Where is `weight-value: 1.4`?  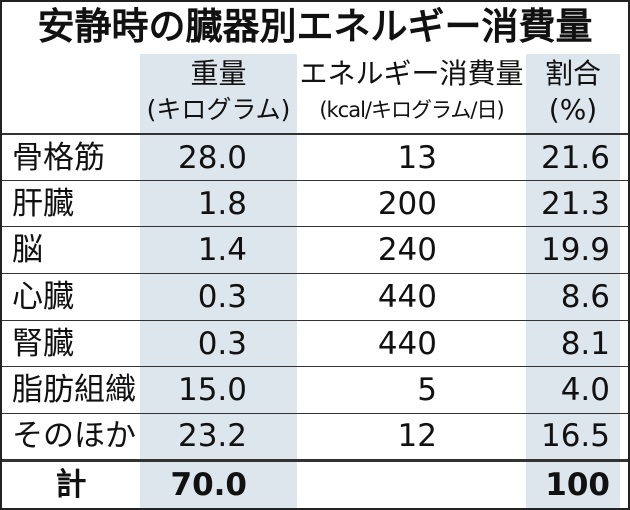
weight-value: 1.4 is located at coordinates (222, 250).